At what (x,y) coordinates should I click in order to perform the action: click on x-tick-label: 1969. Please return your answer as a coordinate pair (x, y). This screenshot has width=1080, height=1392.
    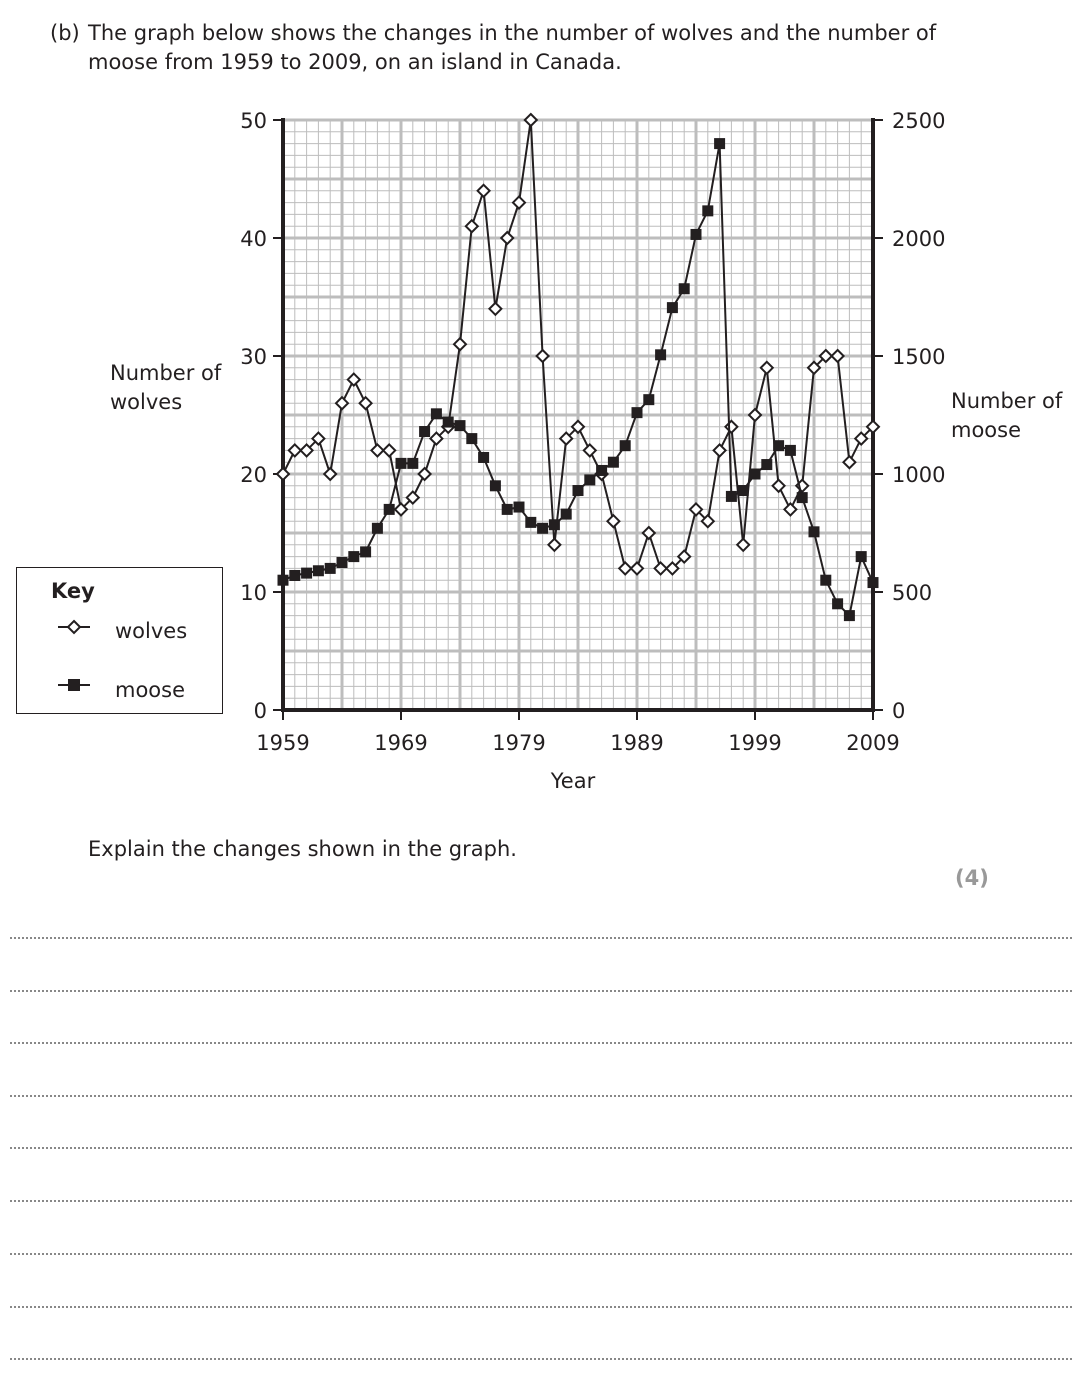
    Looking at the image, I should click on (400, 743).